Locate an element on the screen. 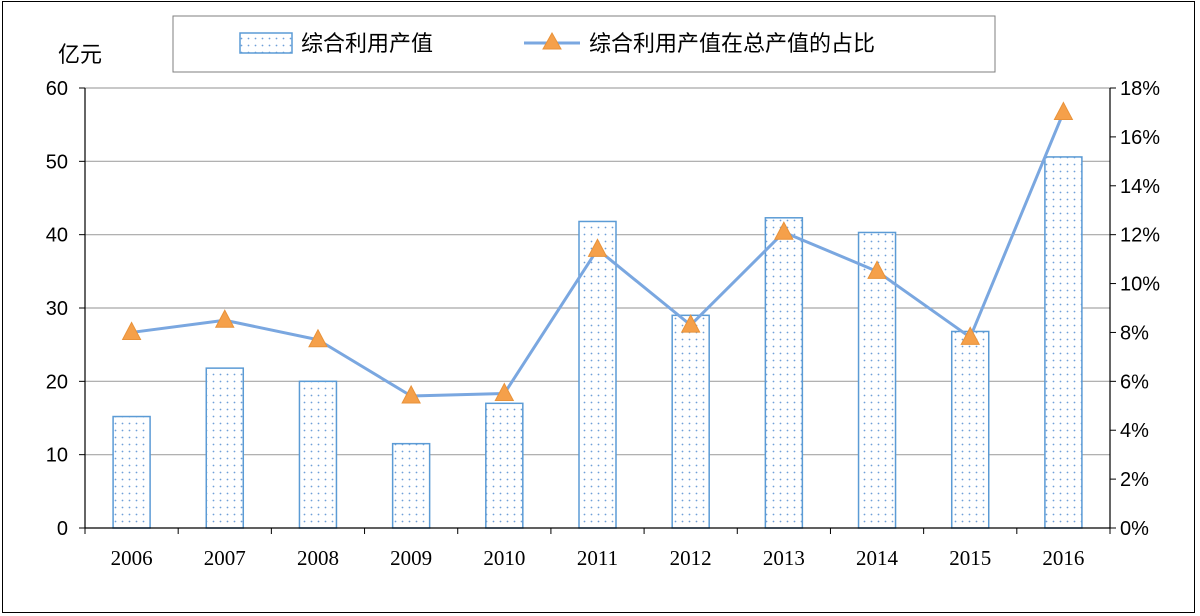 This screenshot has height=616, width=1200. x-tick-label: 2011 is located at coordinates (597, 558).